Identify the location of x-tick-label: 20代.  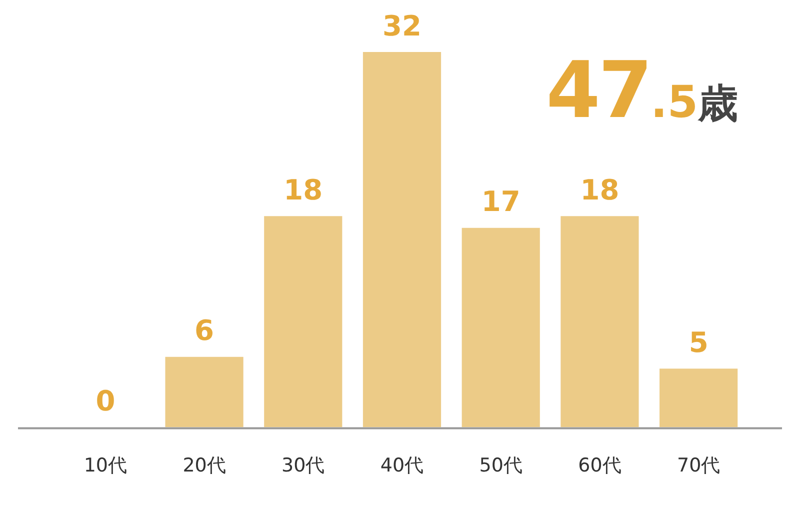
(204, 465).